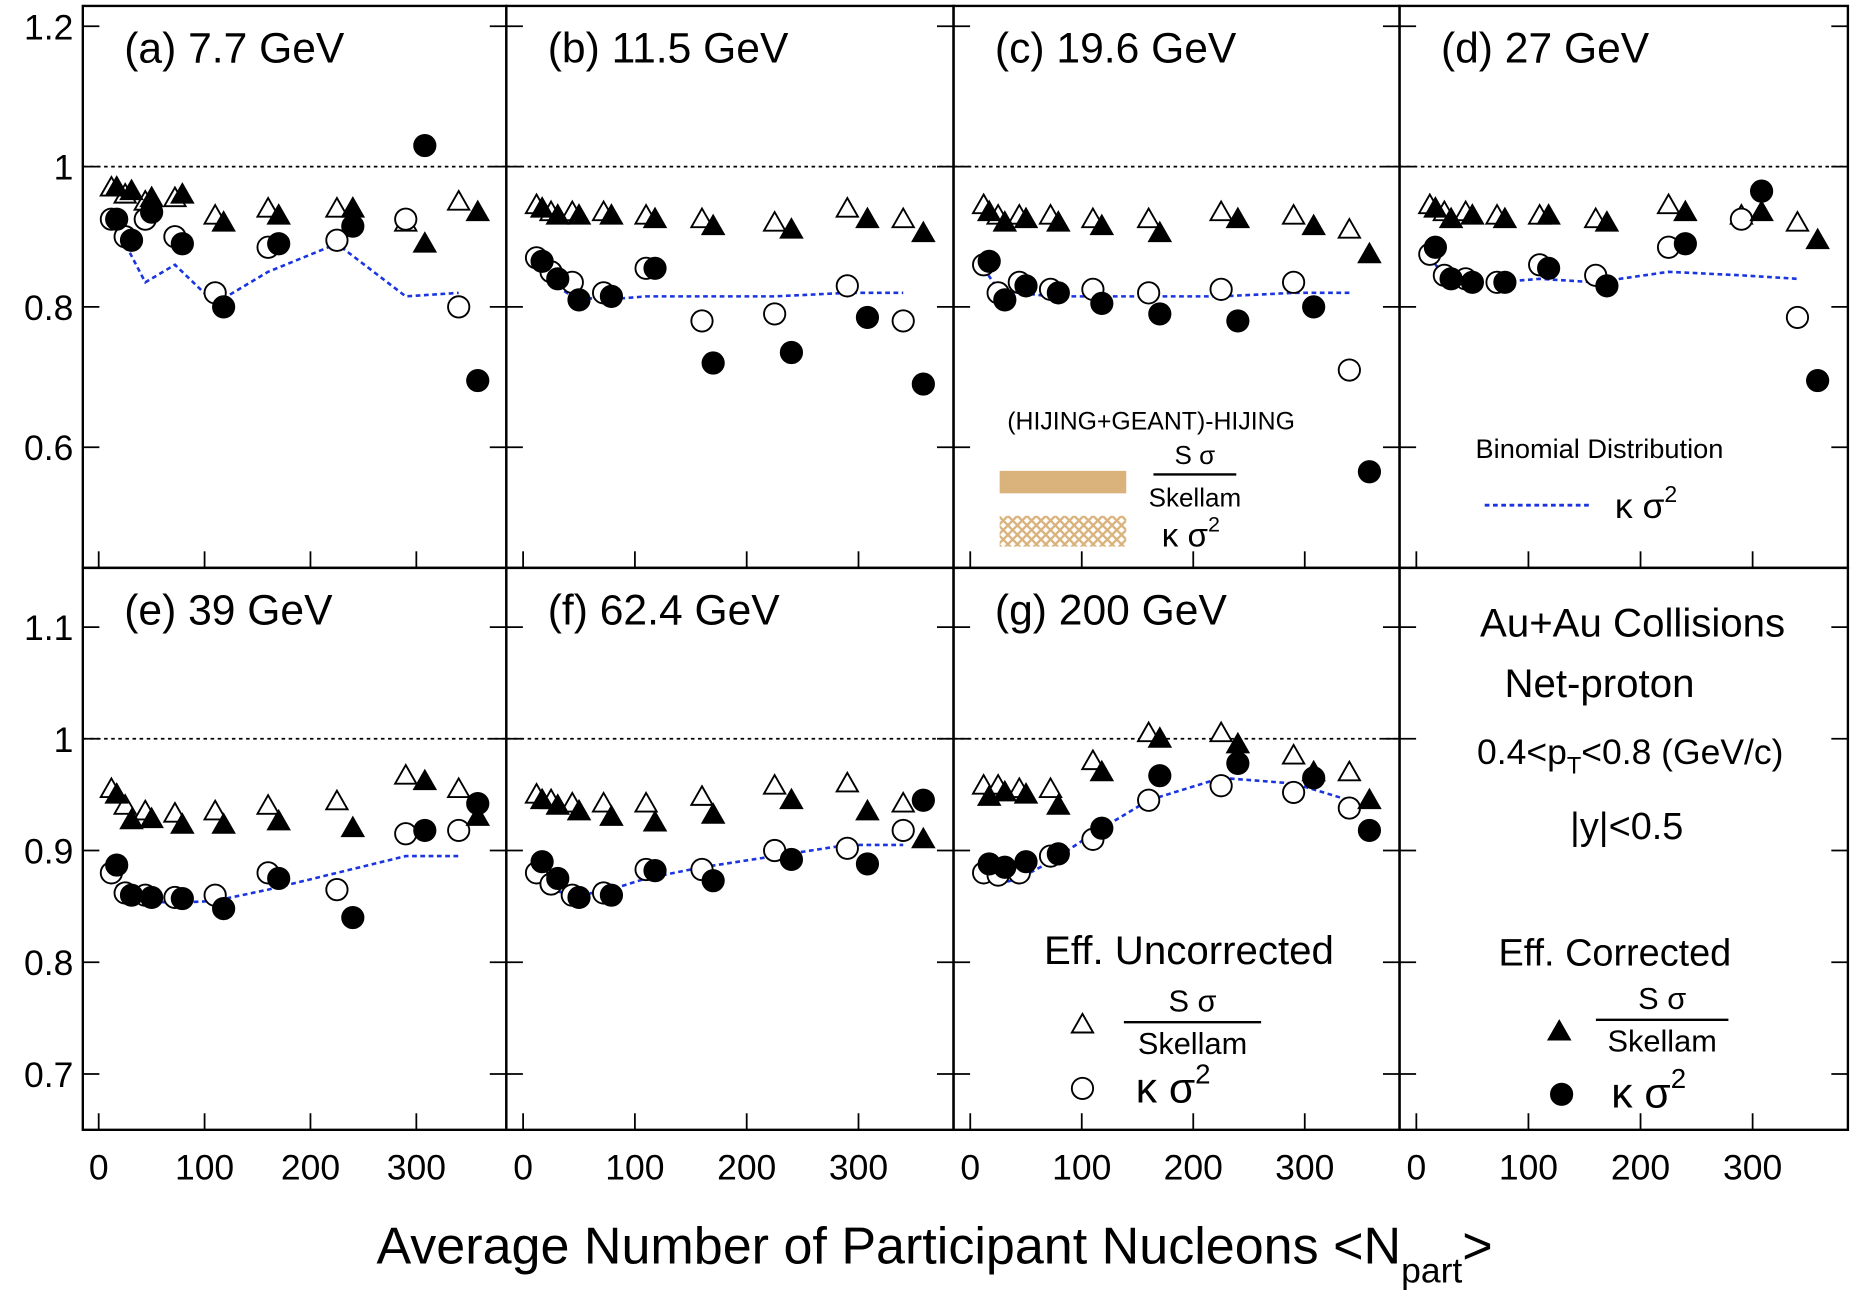 The image size is (1855, 1299). I want to click on note-pt: 0.4<p, so click(1522, 752).